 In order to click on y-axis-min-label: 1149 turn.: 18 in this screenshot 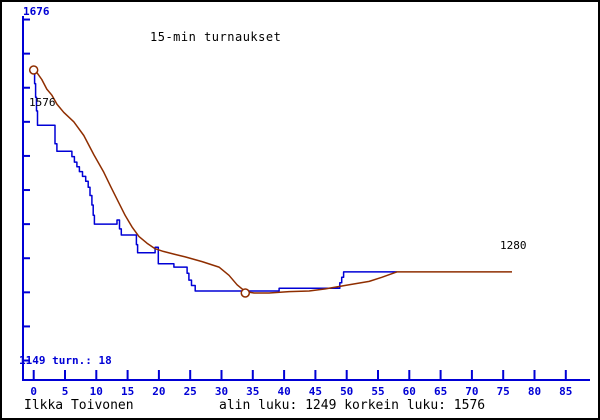, I will do `click(65, 360)`.